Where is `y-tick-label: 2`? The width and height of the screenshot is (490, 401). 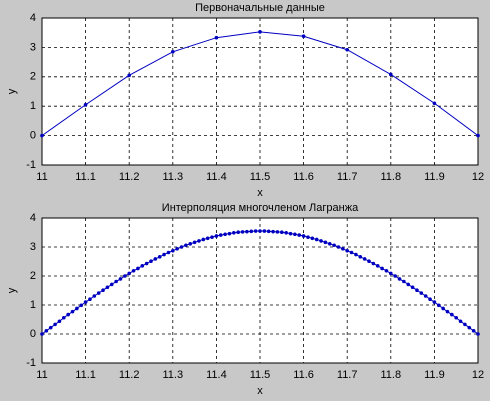
y-tick-label: 2 is located at coordinates (33, 77).